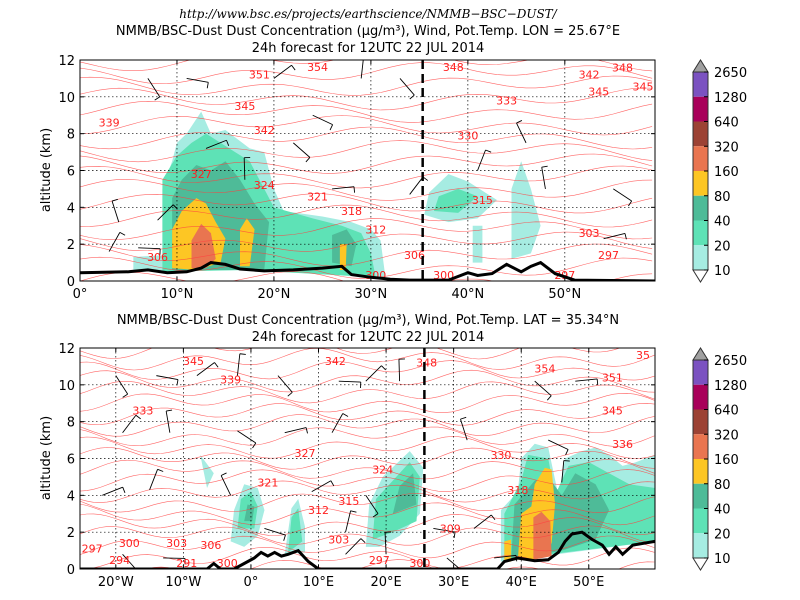 This screenshot has height=600, width=800. I want to click on contour-label: 324, so click(382, 470).